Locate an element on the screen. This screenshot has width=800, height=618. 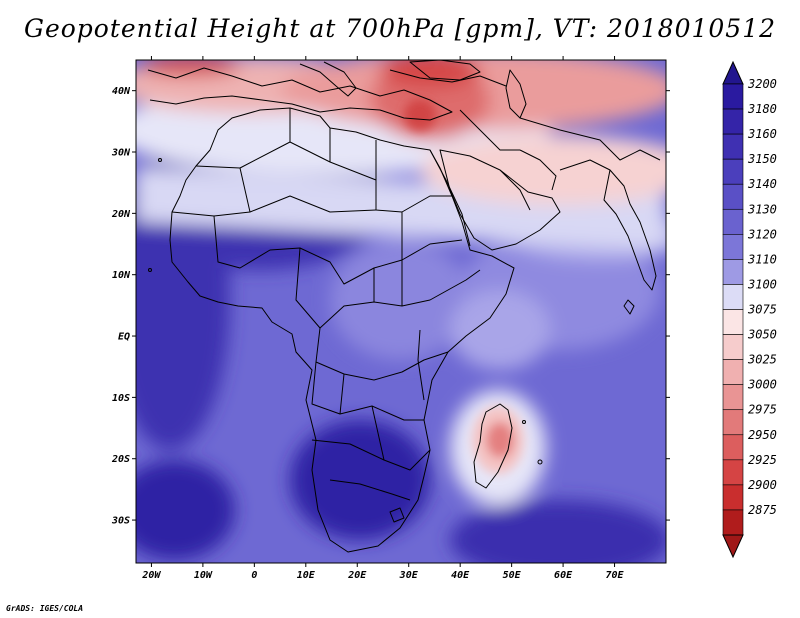
lon-tick-label: 10W is located at coordinates (203, 575).